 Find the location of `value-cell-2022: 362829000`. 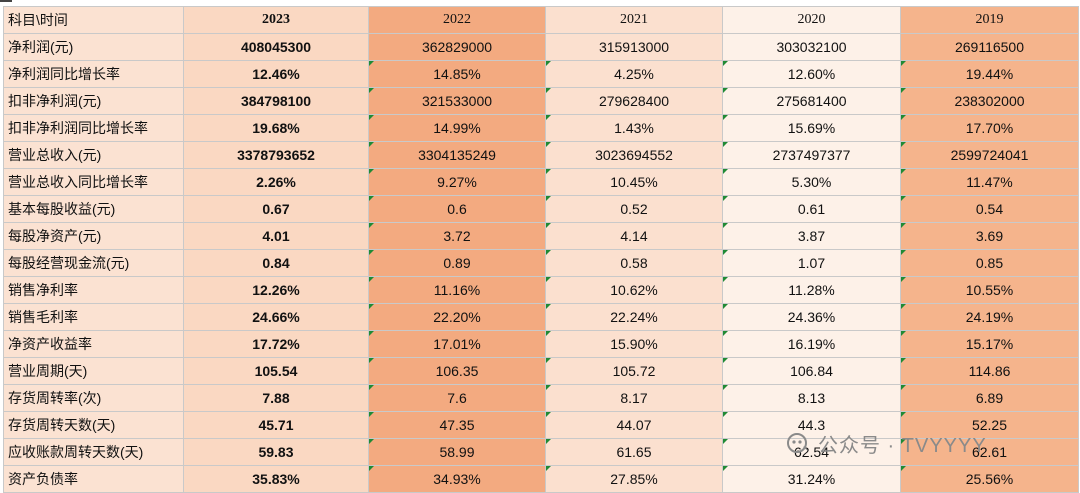

value-cell-2022: 362829000 is located at coordinates (457, 47).